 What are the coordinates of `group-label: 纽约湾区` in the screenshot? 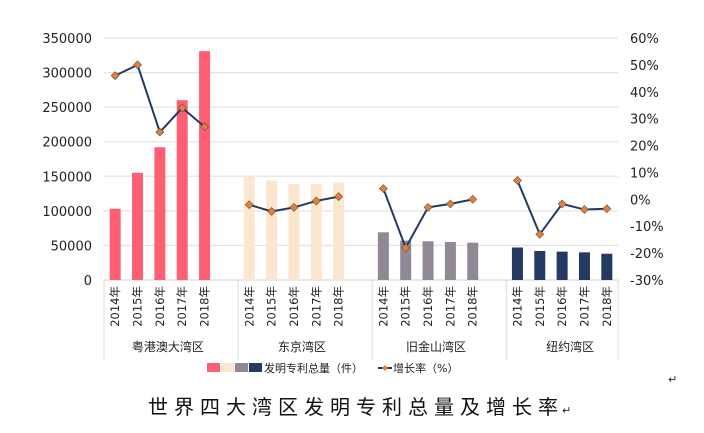 It's located at (570, 346).